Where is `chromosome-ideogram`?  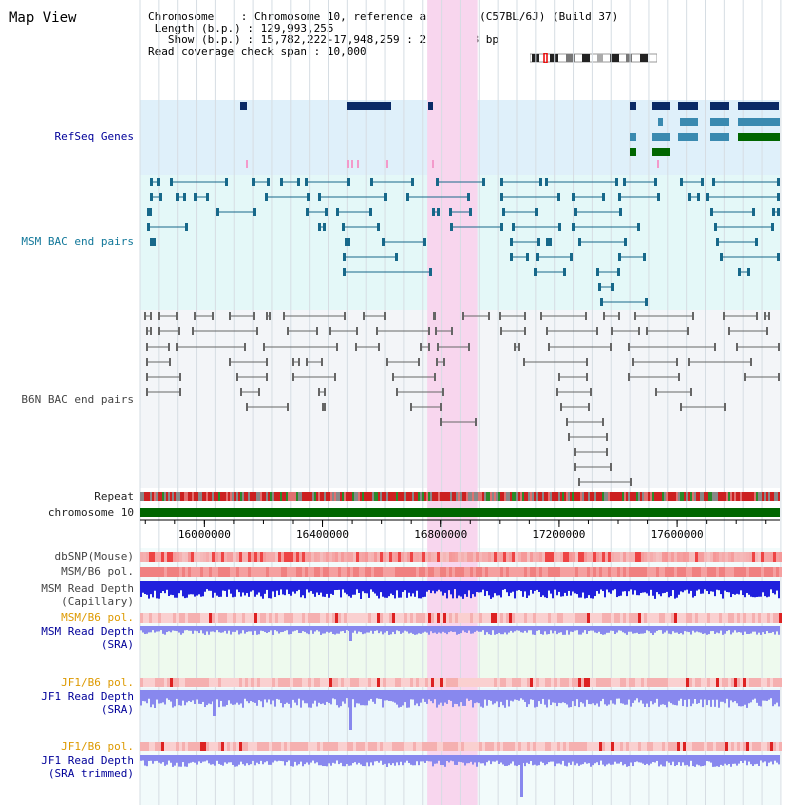
chromosome-ideogram is located at coordinates (593, 58).